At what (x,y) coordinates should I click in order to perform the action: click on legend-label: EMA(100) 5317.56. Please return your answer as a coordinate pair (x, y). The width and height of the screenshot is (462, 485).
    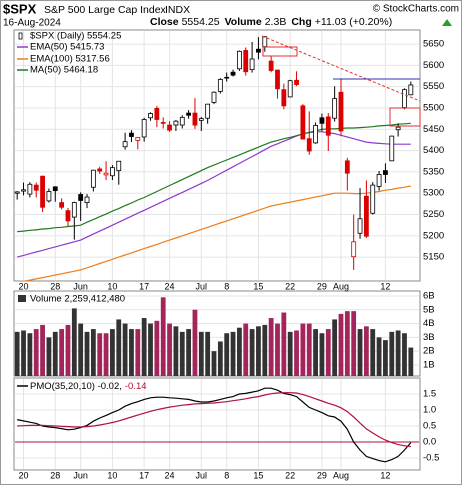
    Looking at the image, I should click on (70, 59).